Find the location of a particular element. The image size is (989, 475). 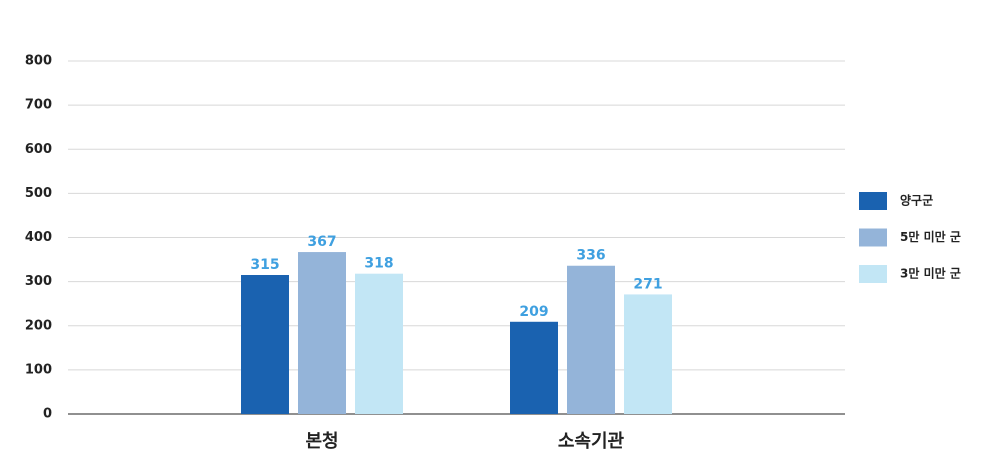

y-tick-label: 500 is located at coordinates (38, 193).